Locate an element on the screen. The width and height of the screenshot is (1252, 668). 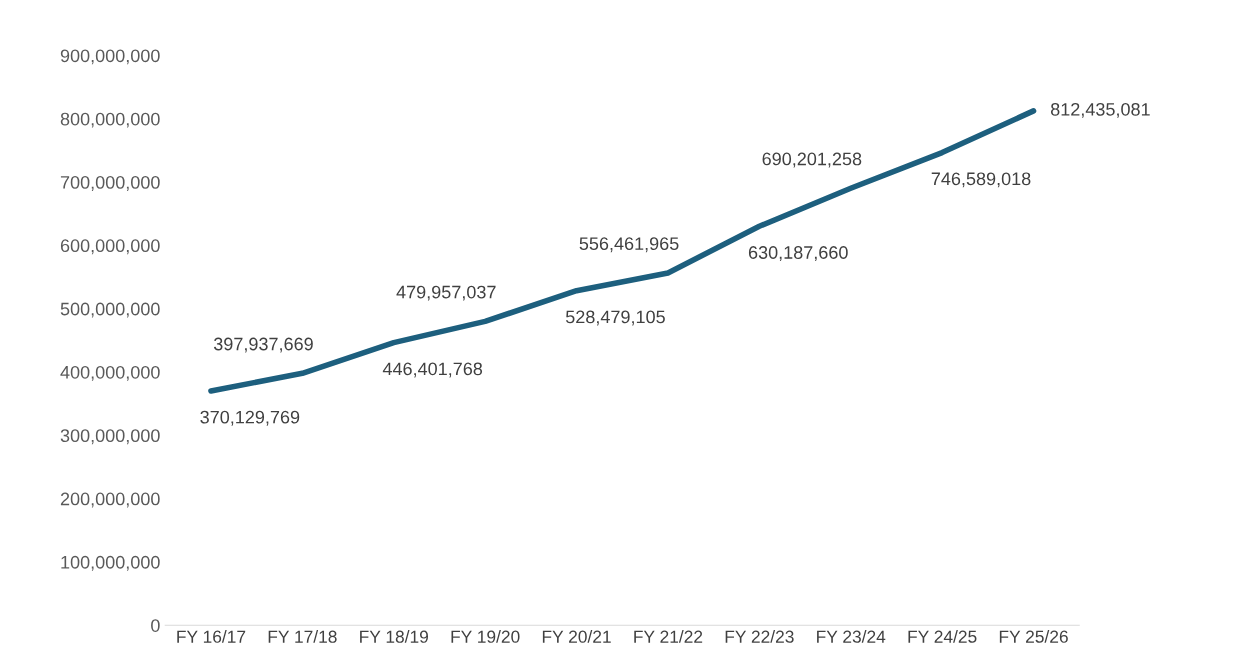
data-label: 746,589,018 is located at coordinates (981, 180).